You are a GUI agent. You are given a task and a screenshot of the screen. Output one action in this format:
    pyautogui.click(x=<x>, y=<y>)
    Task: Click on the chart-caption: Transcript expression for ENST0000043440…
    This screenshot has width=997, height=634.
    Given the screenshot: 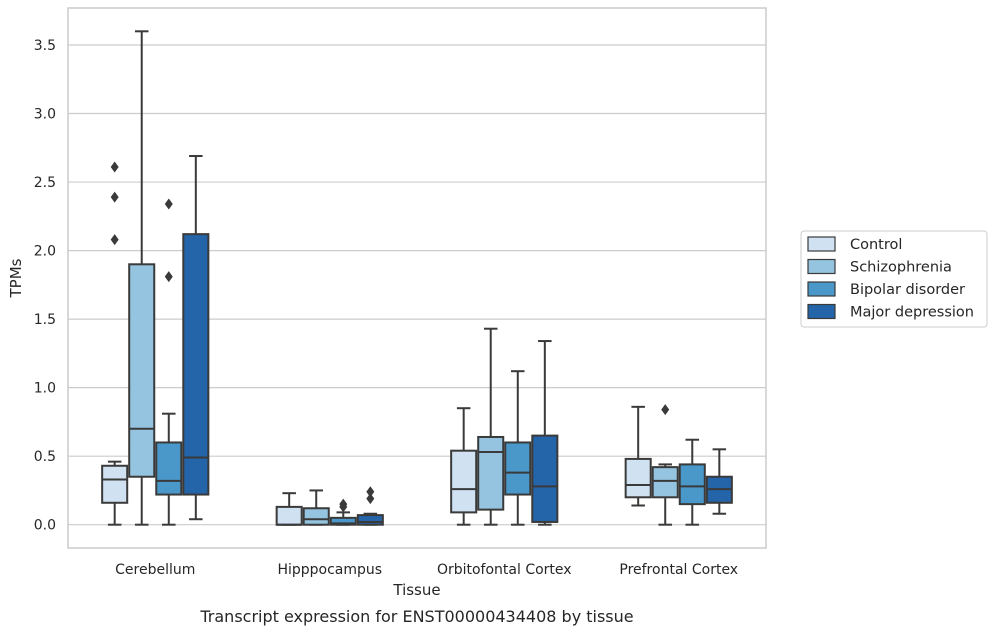 What is the action you would take?
    pyautogui.click(x=416, y=616)
    